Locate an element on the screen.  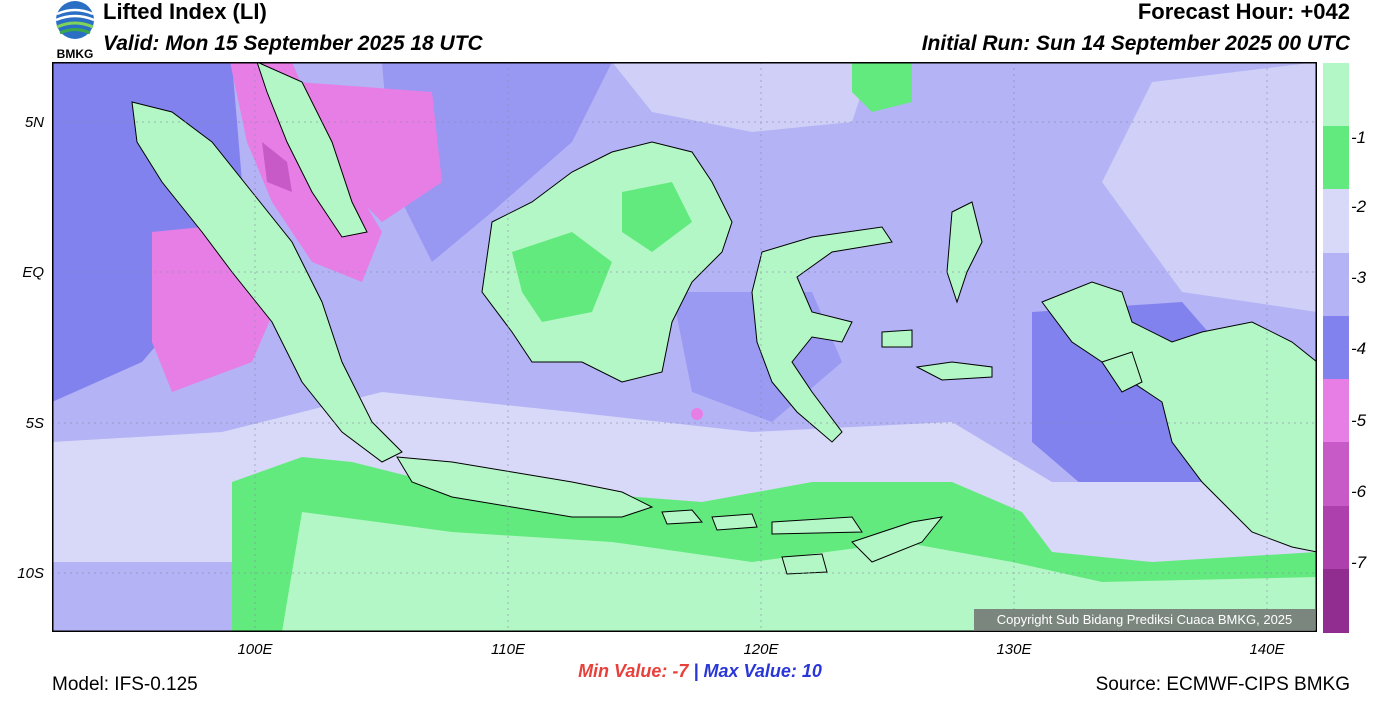
source-label: Source: ECMWF-CIPS BMKG is located at coordinates (1222, 684).